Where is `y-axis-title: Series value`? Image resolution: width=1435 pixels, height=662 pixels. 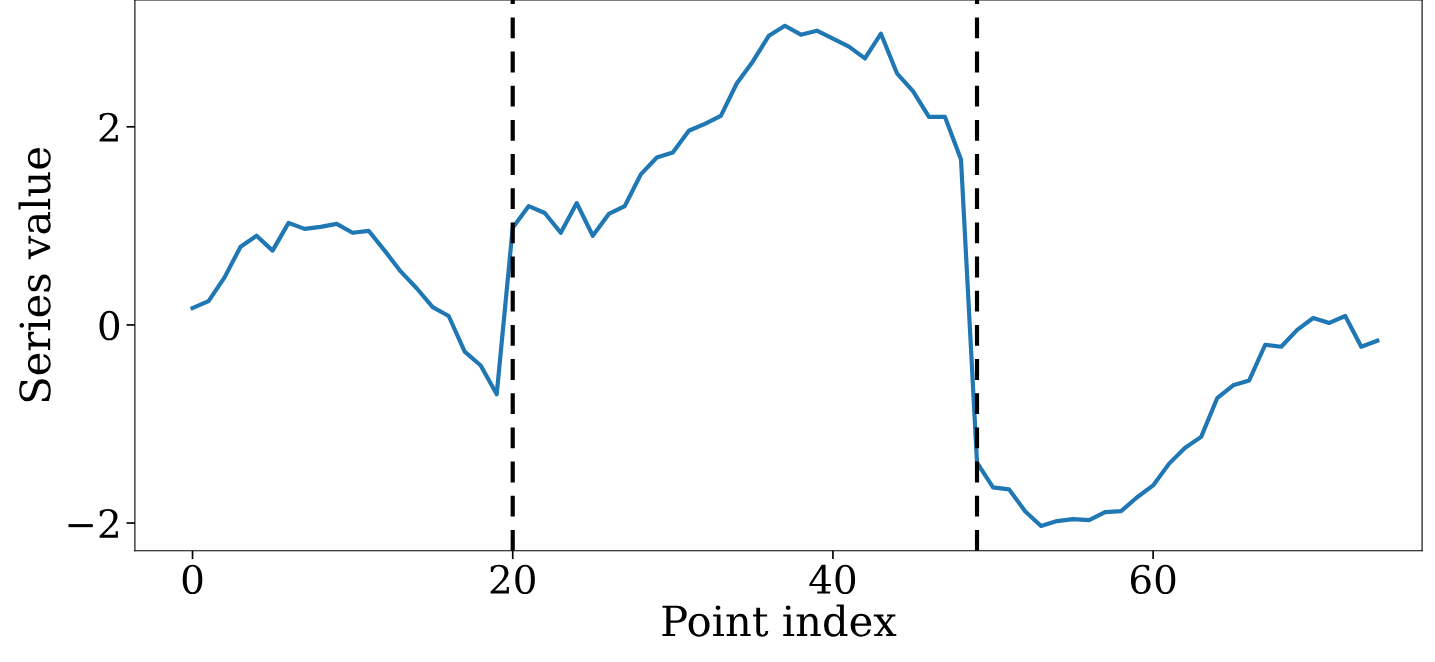 y-axis-title: Series value is located at coordinates (34, 275).